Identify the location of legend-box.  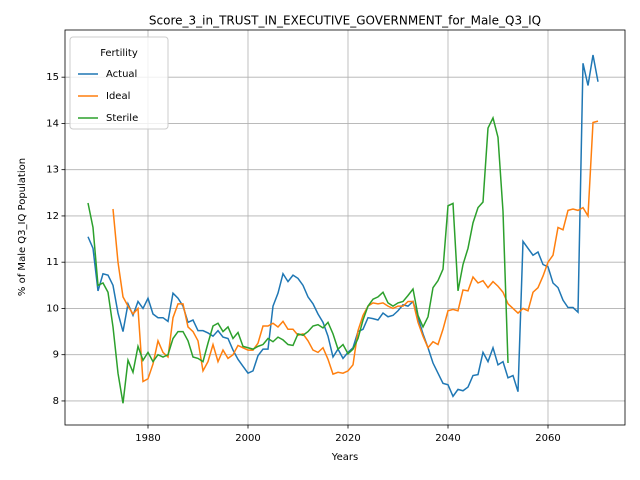
(119, 83).